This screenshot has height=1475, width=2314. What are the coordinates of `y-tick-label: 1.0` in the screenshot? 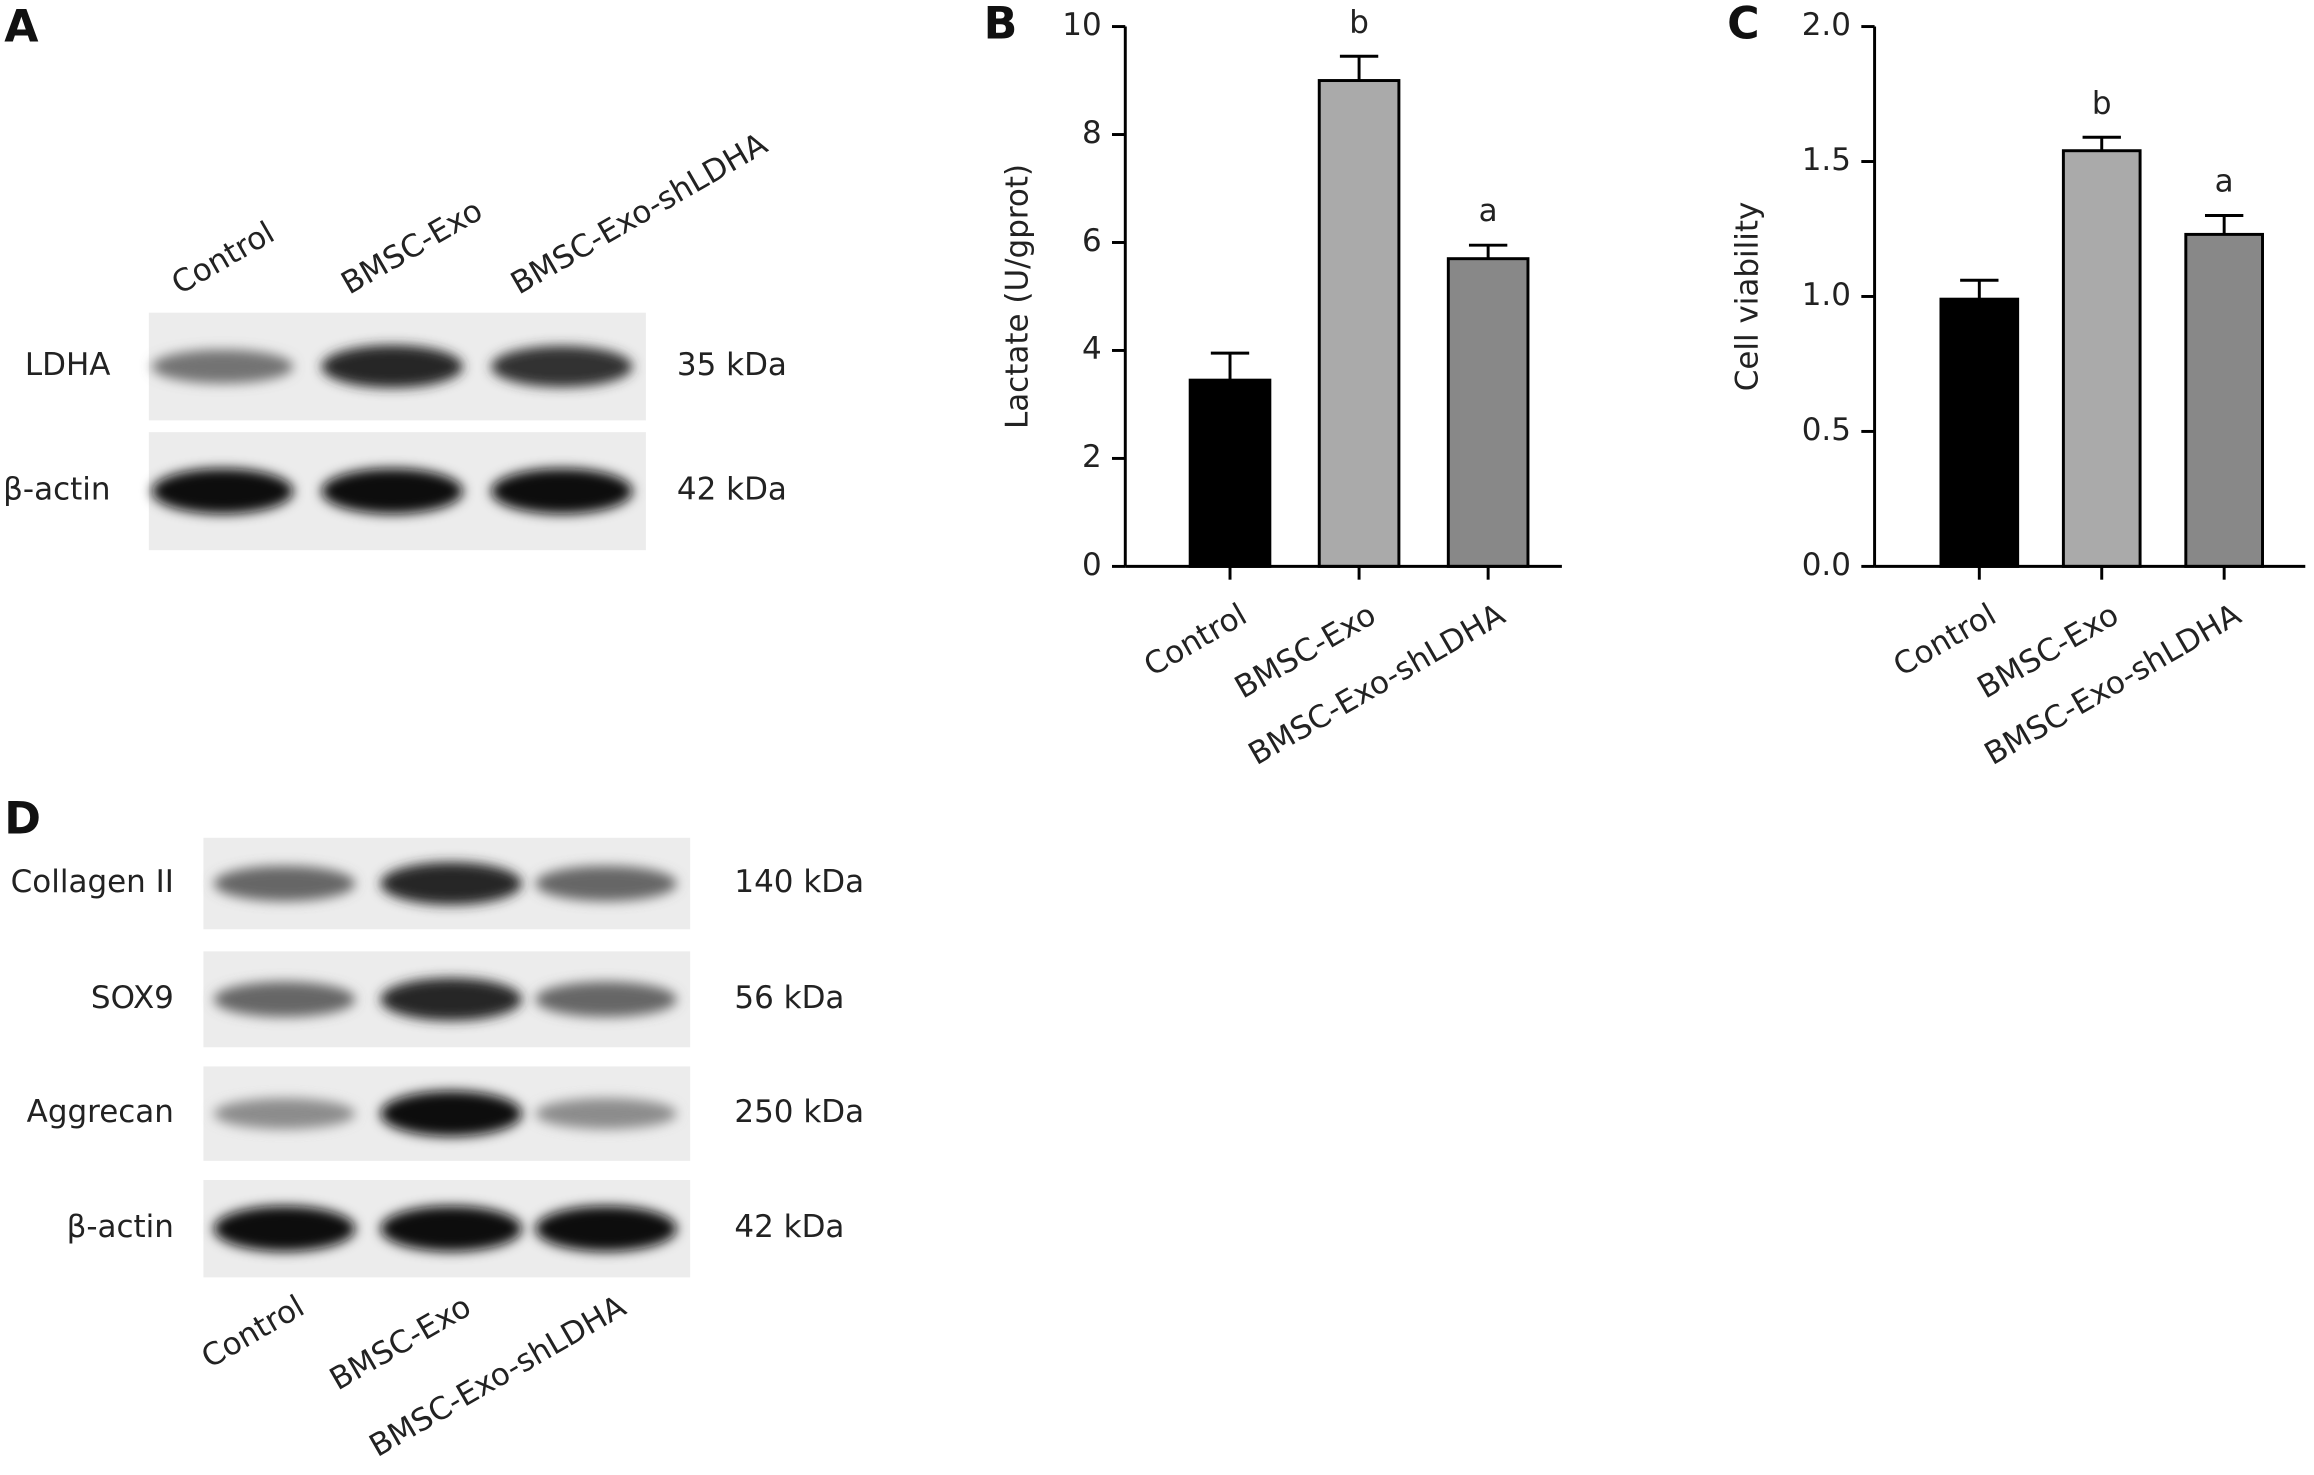 It's located at (1826, 295).